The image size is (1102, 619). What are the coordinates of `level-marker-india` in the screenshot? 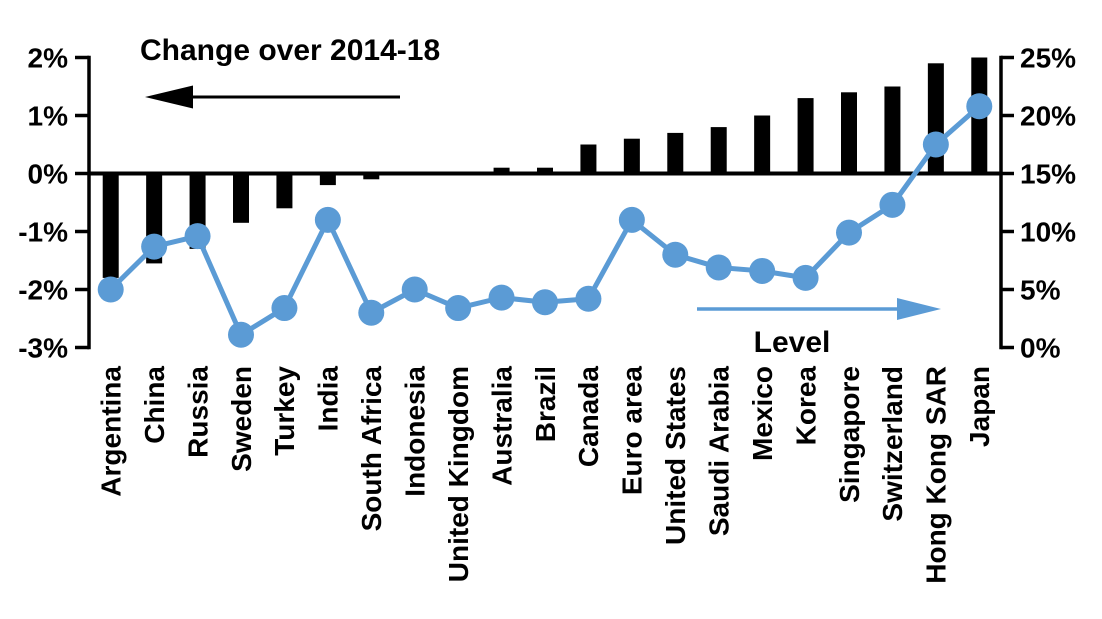 It's located at (327, 219).